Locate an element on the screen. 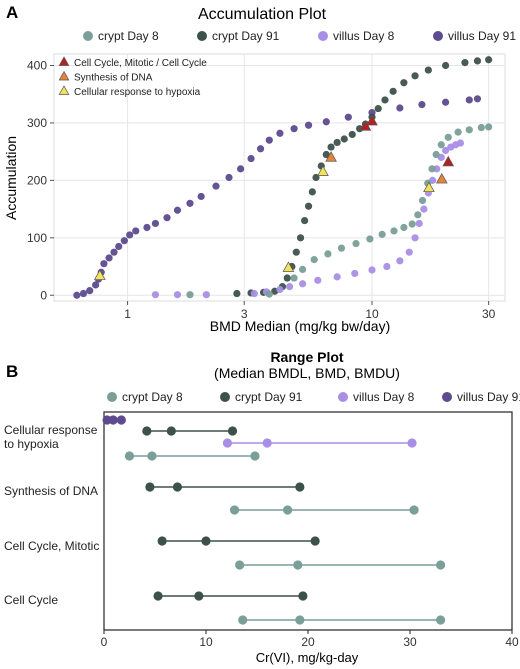 The width and height of the screenshot is (520, 669). category-label: Cellular response is located at coordinates (51, 430).